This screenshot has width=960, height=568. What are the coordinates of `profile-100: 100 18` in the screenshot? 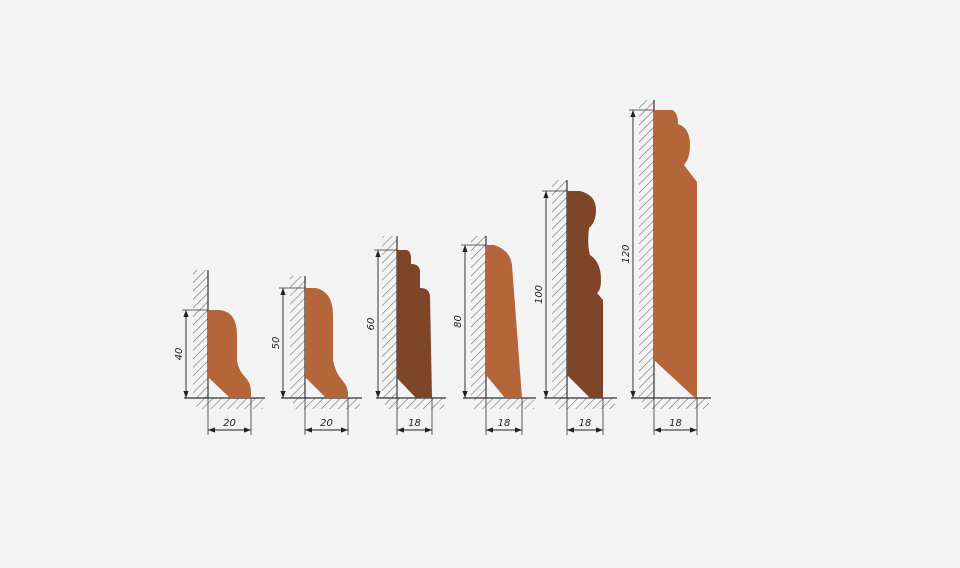 It's located at (575, 307).